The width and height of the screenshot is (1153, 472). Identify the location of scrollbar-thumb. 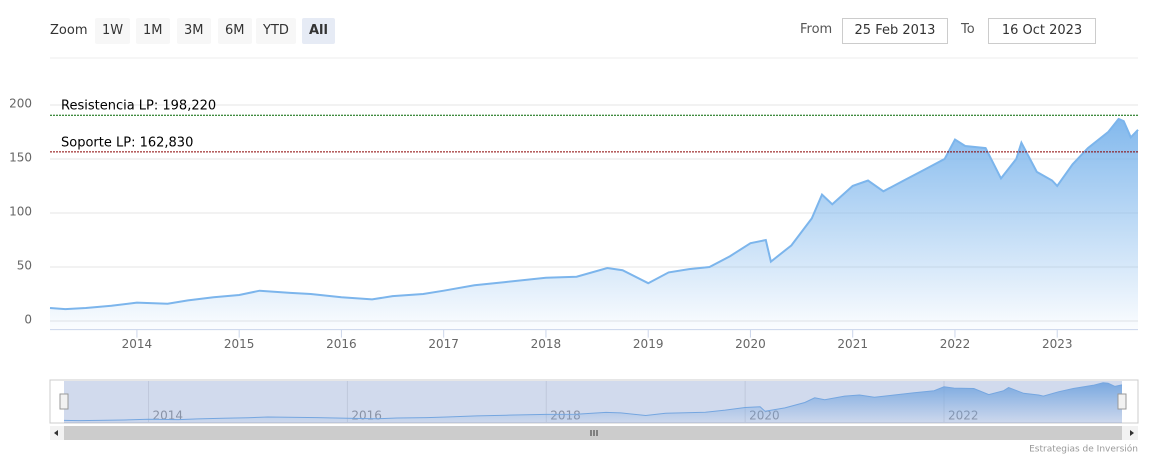
(593, 433).